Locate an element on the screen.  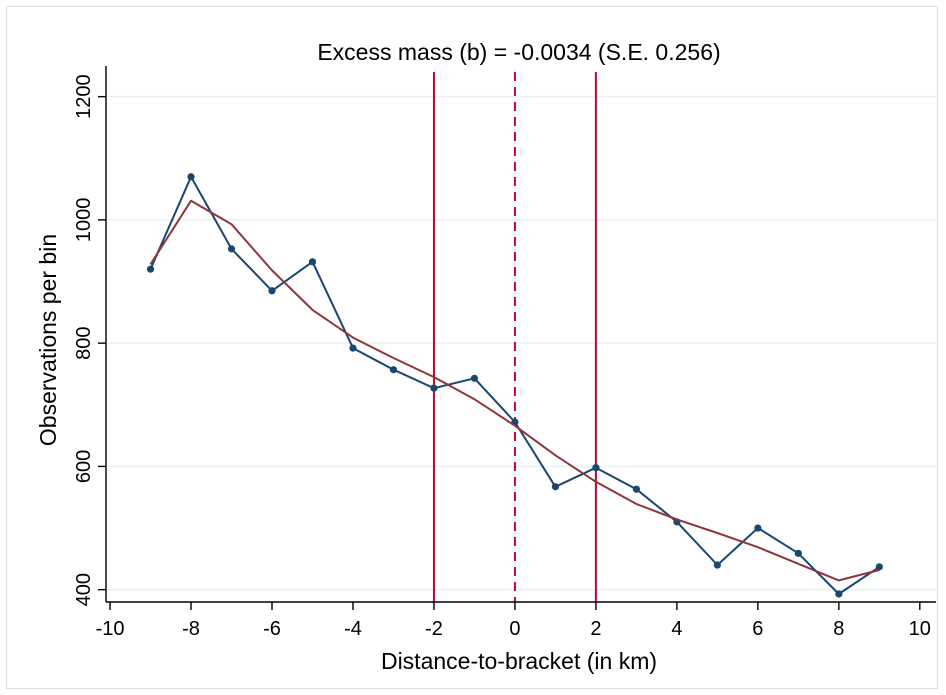
x-tick-label: -10 is located at coordinates (110, 629).